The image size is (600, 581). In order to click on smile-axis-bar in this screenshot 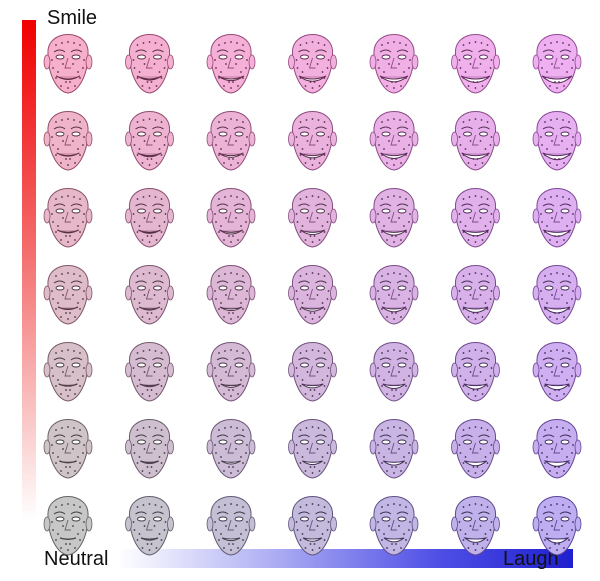, I will do `click(29, 270)`.